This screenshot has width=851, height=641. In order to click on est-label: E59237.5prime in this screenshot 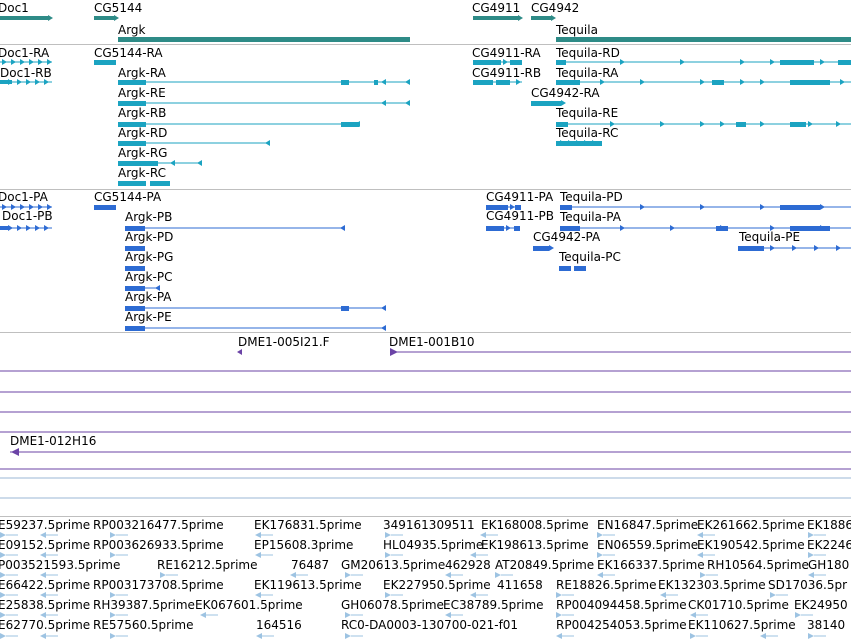, I will do `click(45, 525)`.